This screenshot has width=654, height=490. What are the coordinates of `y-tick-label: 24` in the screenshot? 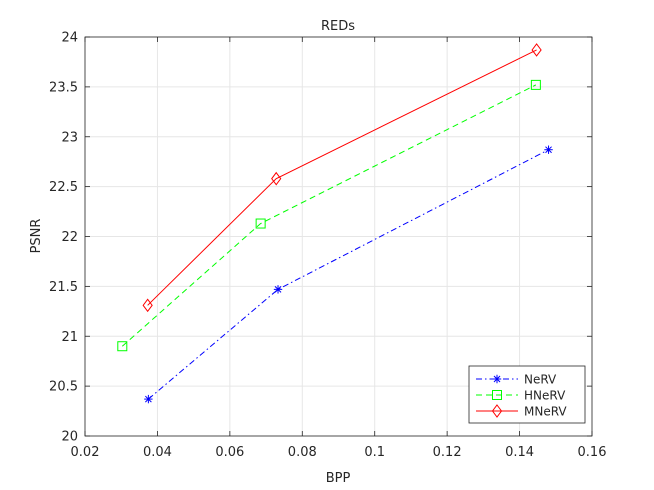 It's located at (69, 38).